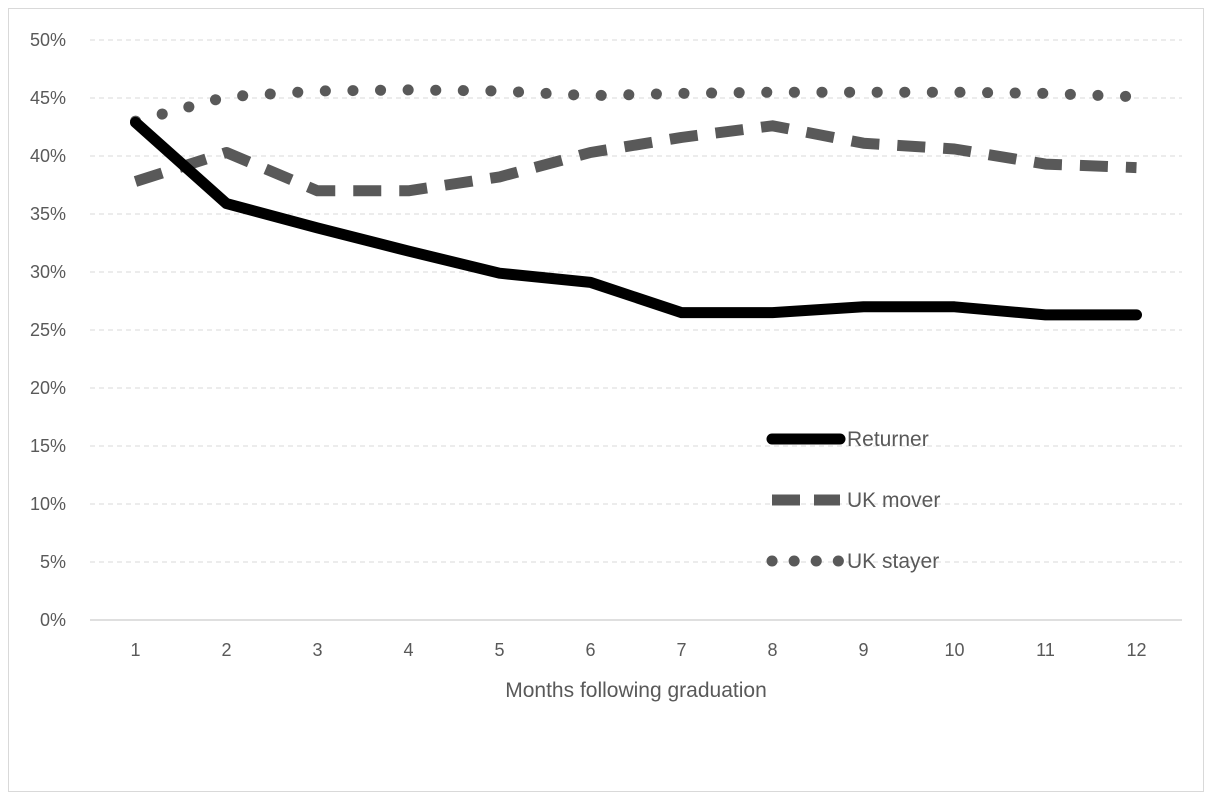 This screenshot has width=1206, height=794. Describe the element at coordinates (635, 158) in the screenshot. I see `series-line-uk-mover` at that location.